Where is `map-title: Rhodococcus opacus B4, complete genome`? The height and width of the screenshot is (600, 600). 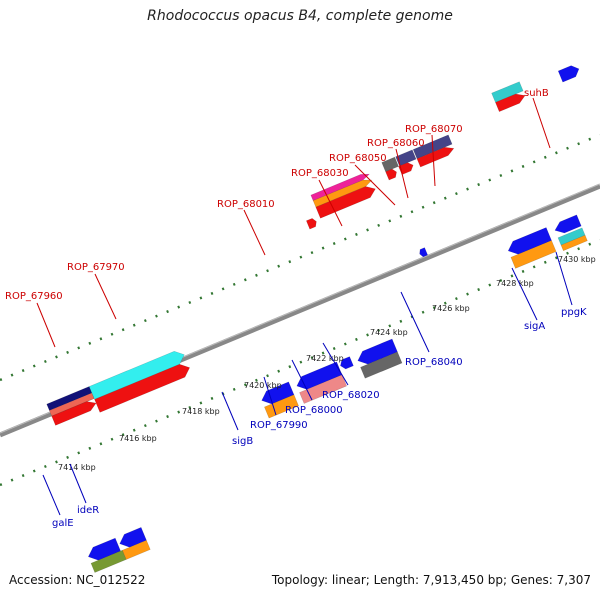 map-title: Rhodococcus opacus B4, complete genome is located at coordinates (300, 16).